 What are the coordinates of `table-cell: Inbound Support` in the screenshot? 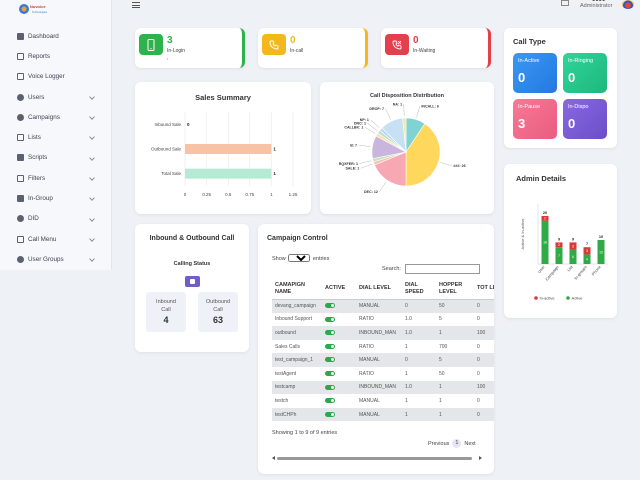 It's located at (293, 319).